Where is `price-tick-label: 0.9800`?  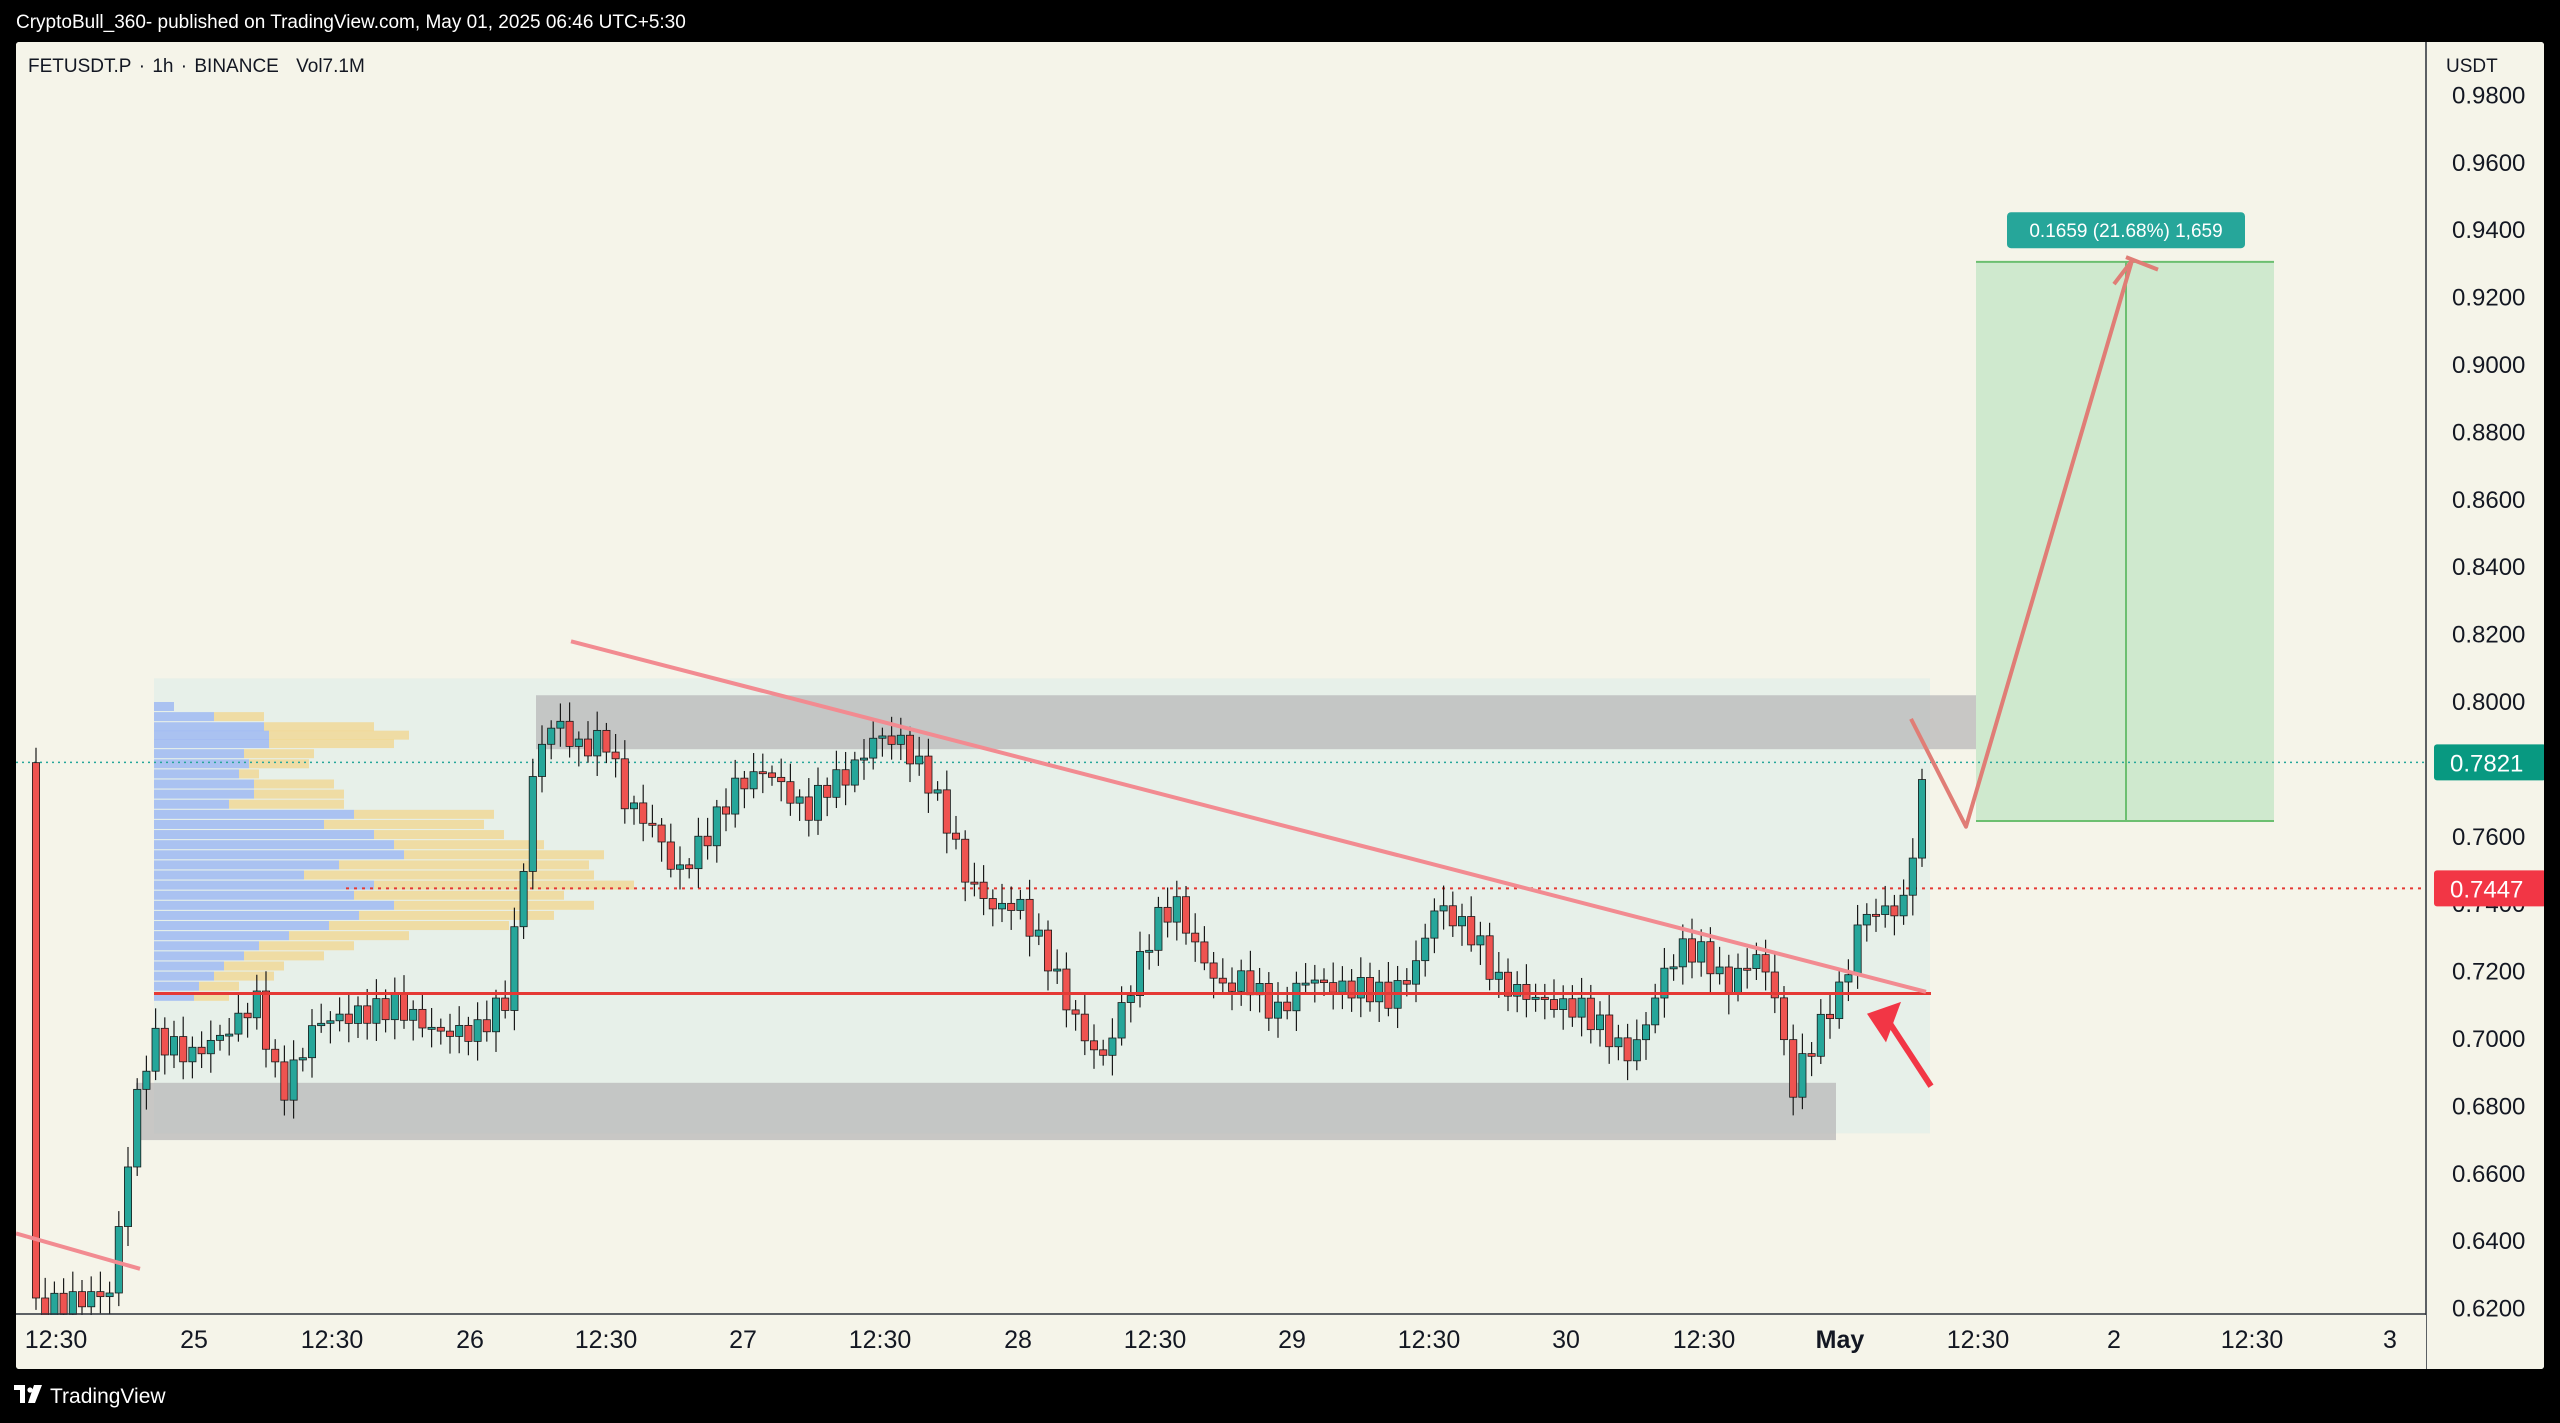
price-tick-label: 0.9800 is located at coordinates (2488, 95).